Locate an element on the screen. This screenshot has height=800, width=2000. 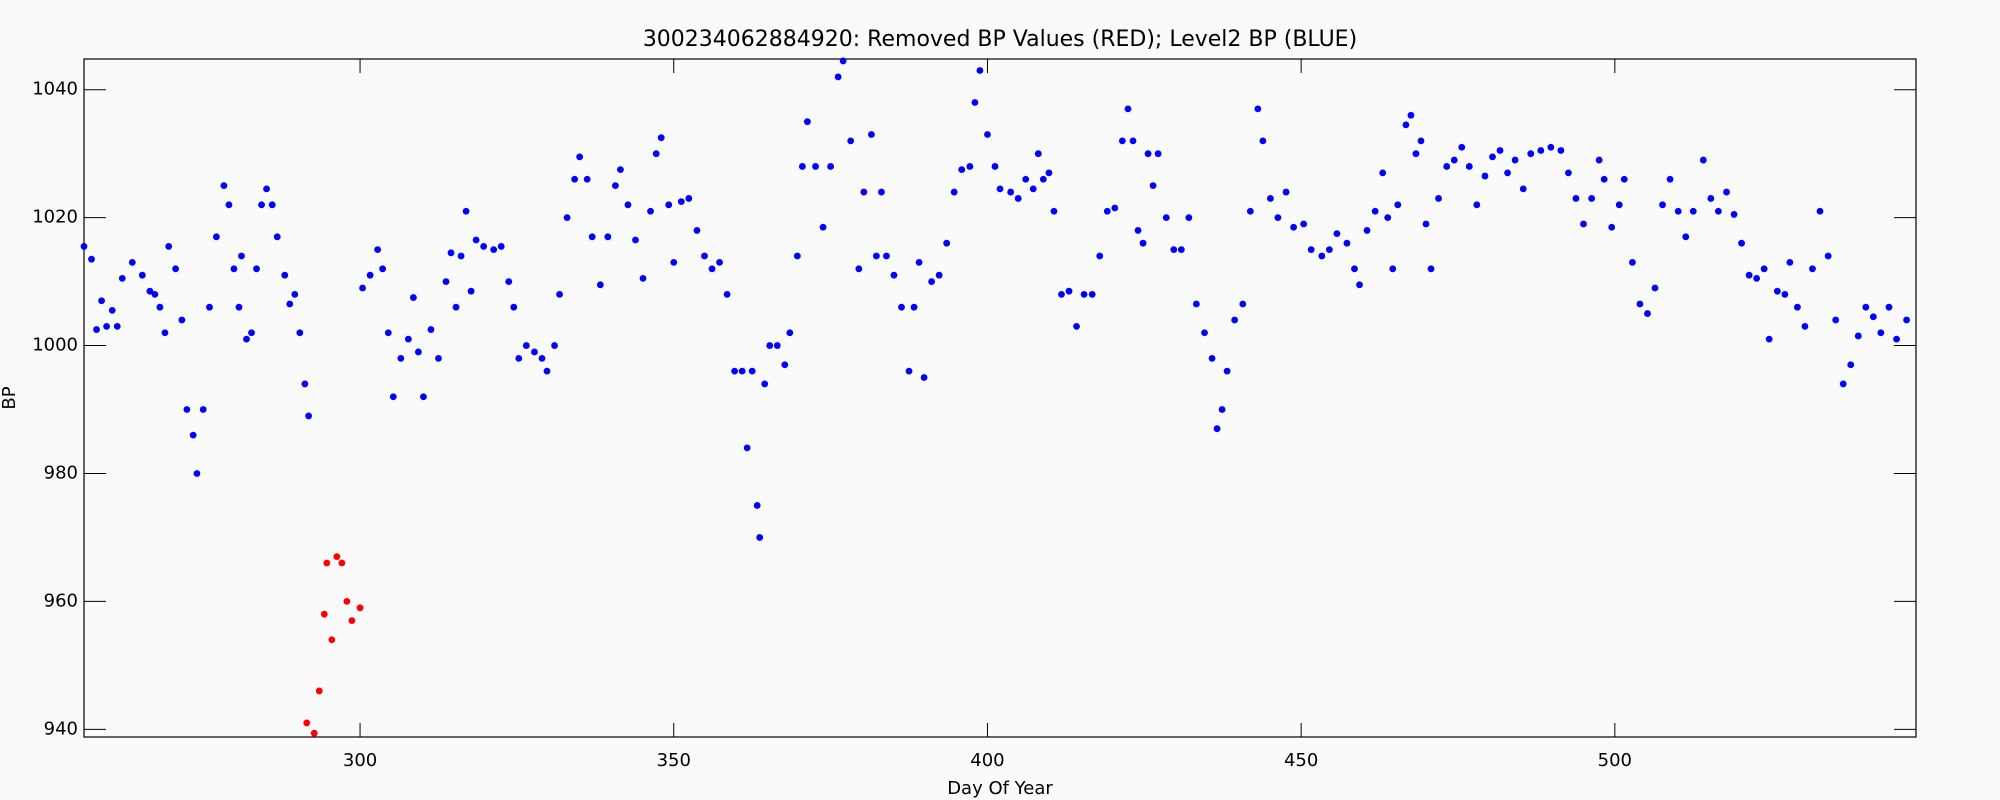
x-tick-label: 400 is located at coordinates (987, 760).